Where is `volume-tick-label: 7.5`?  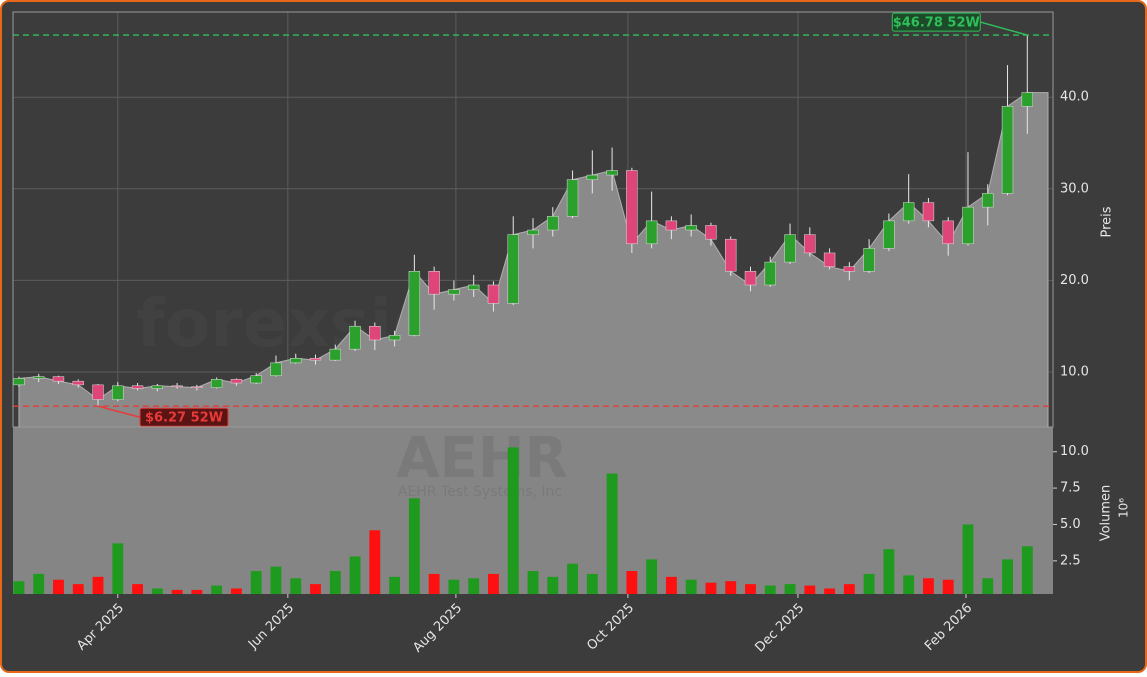 volume-tick-label: 7.5 is located at coordinates (1070, 488).